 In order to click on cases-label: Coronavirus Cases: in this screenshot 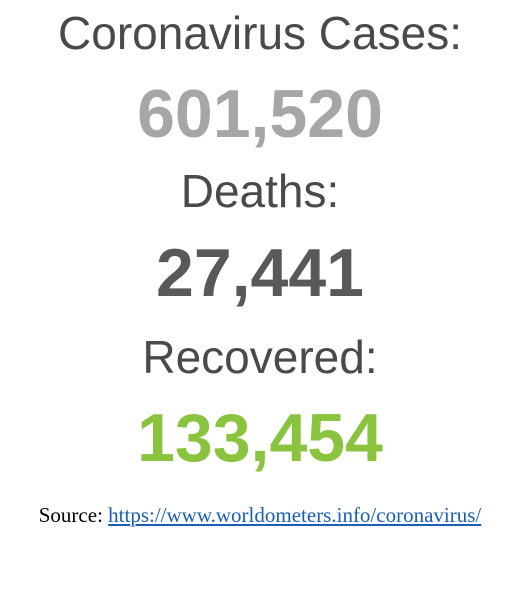, I will do `click(260, 33)`.